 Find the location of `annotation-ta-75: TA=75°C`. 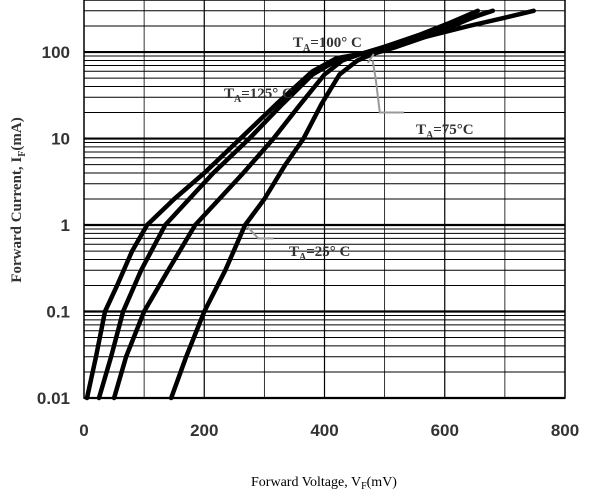

annotation-ta-75: TA=75°C is located at coordinates (445, 131).